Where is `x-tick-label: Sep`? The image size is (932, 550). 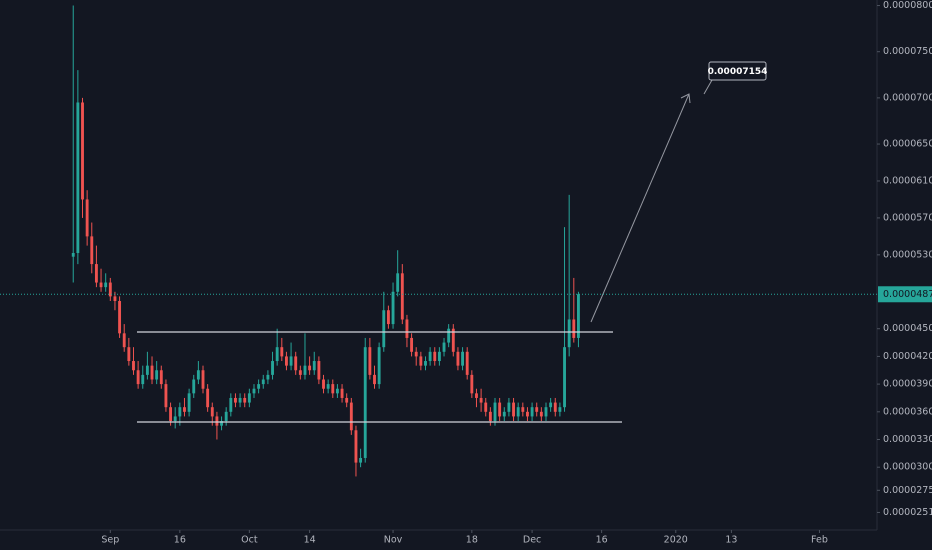
x-tick-label: Sep is located at coordinates (110, 540).